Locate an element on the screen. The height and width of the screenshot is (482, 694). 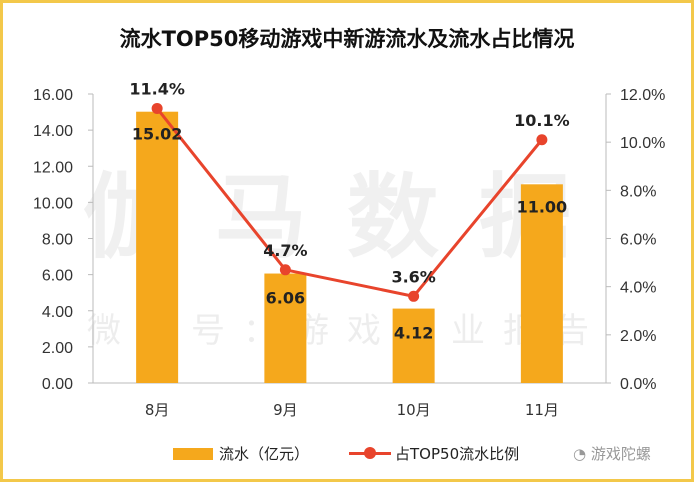
x-tick-label: 8月 is located at coordinates (157, 410).